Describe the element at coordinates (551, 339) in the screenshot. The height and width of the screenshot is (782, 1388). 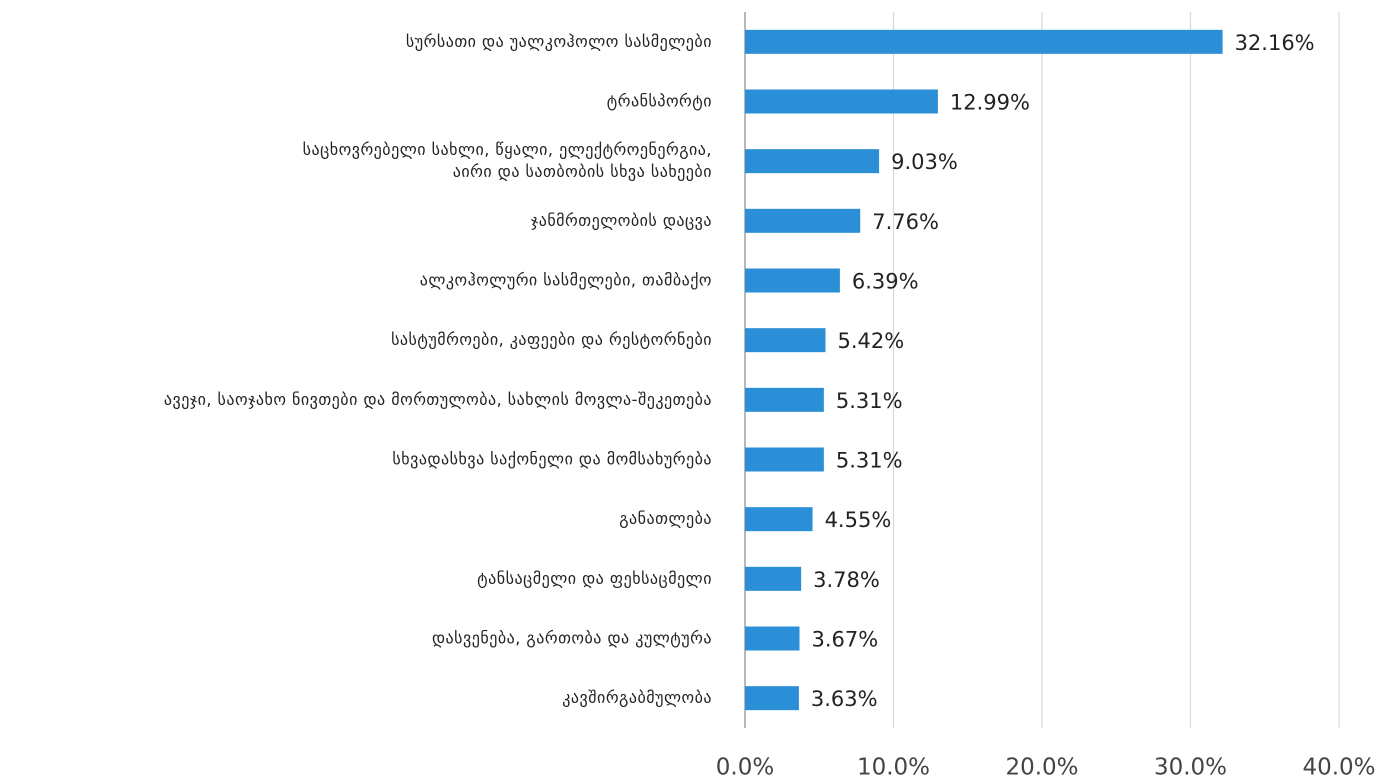
I see `category-label: სასტუმროები, კაფეები და რესტორნები` at that location.